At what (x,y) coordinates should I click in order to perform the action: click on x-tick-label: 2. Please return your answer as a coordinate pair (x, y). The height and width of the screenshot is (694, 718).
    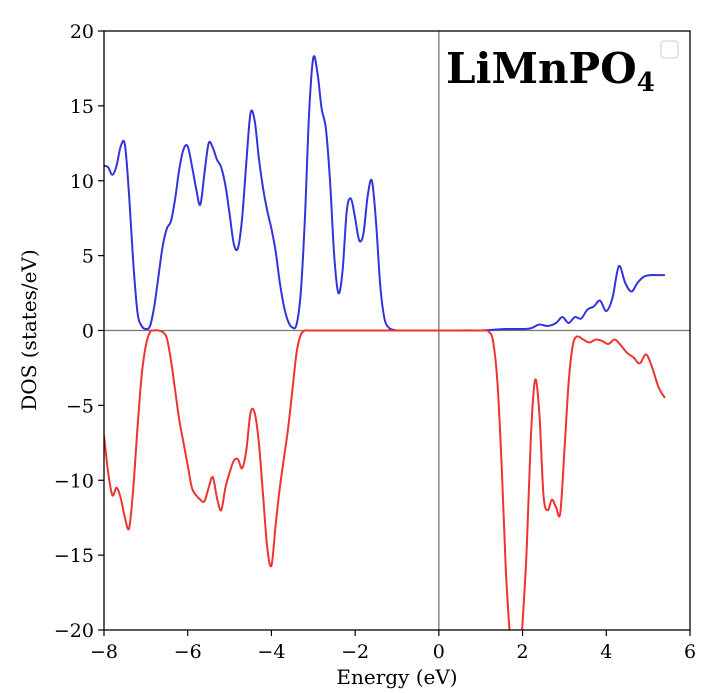
    Looking at the image, I should click on (523, 652).